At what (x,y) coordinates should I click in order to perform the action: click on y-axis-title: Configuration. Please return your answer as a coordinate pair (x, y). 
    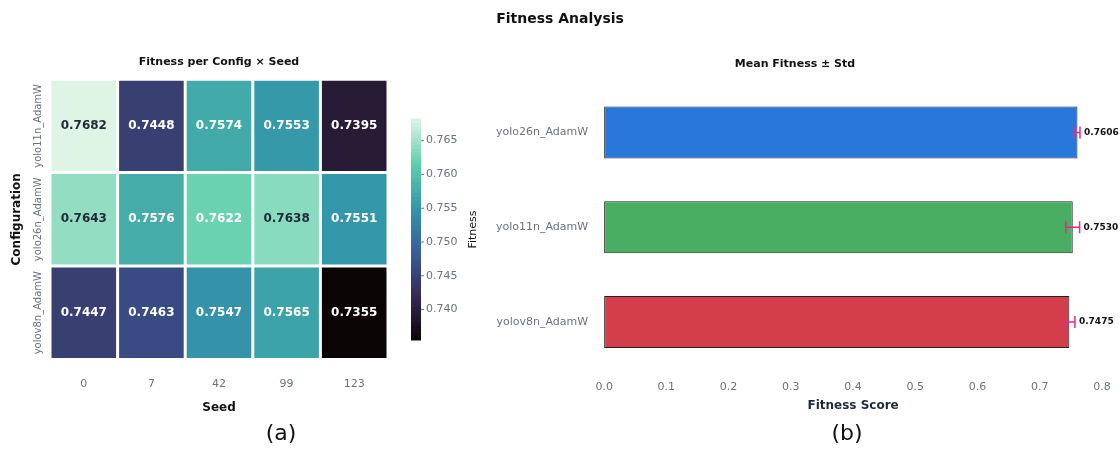
    Looking at the image, I should click on (16, 219).